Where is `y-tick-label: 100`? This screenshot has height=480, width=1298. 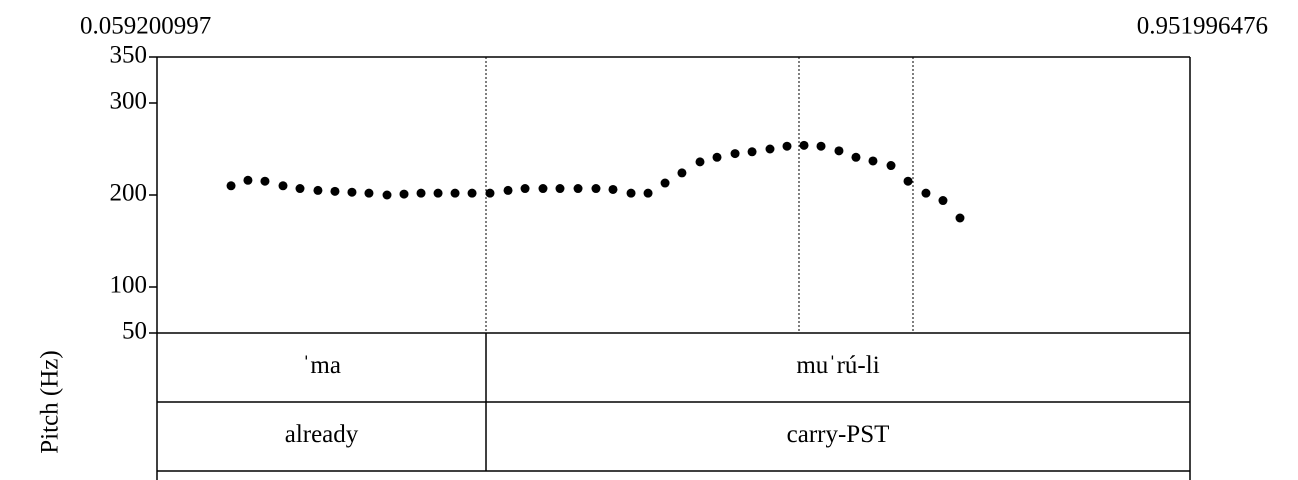 y-tick-label: 100 is located at coordinates (129, 285).